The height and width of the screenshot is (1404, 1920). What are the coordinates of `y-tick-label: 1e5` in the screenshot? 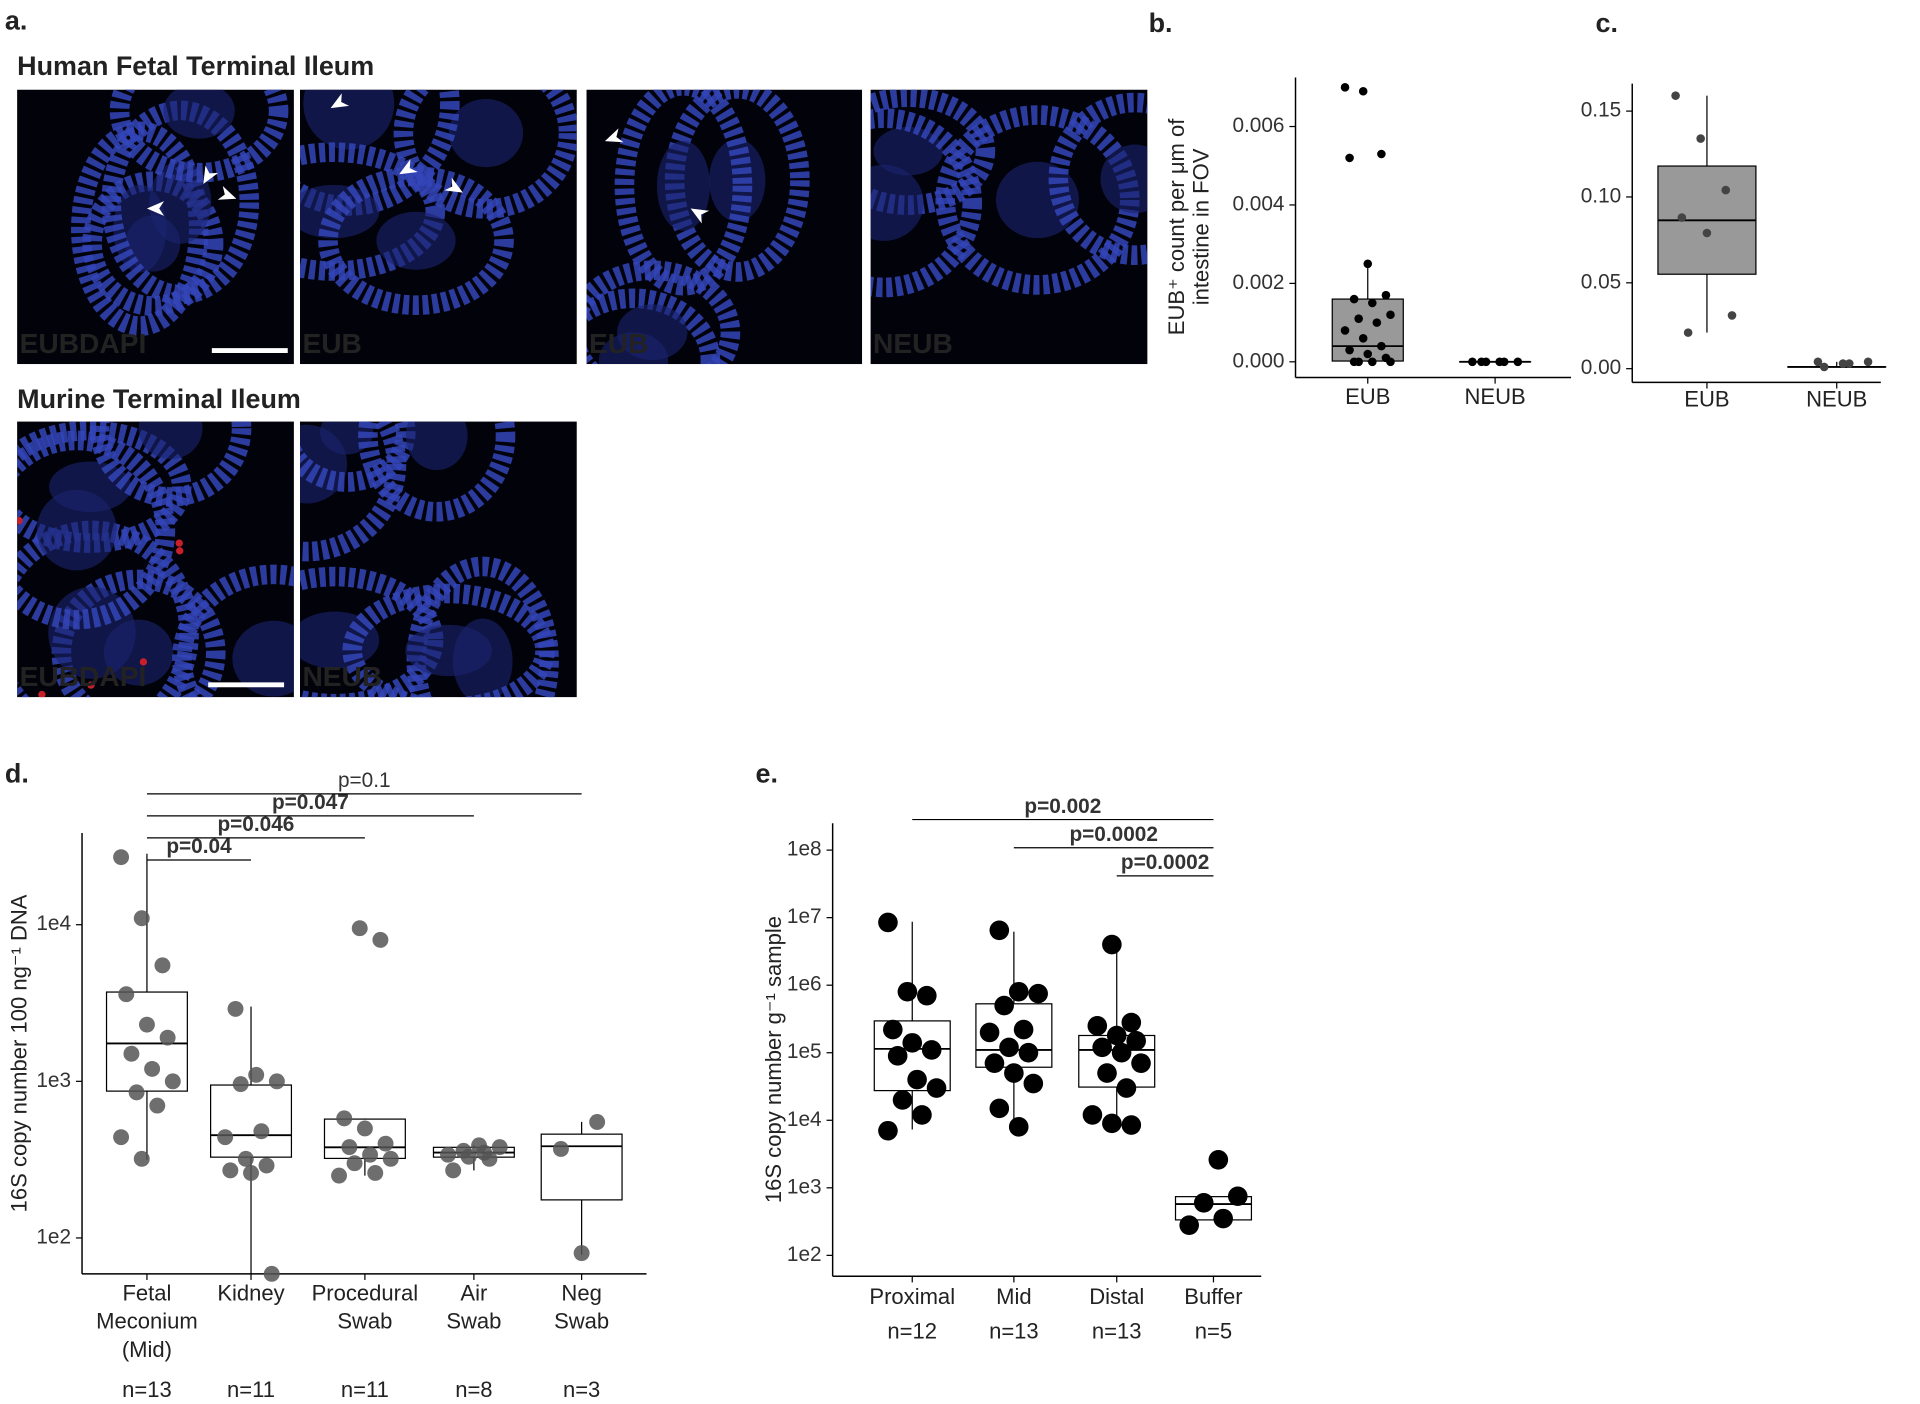 It's located at (804, 1051).